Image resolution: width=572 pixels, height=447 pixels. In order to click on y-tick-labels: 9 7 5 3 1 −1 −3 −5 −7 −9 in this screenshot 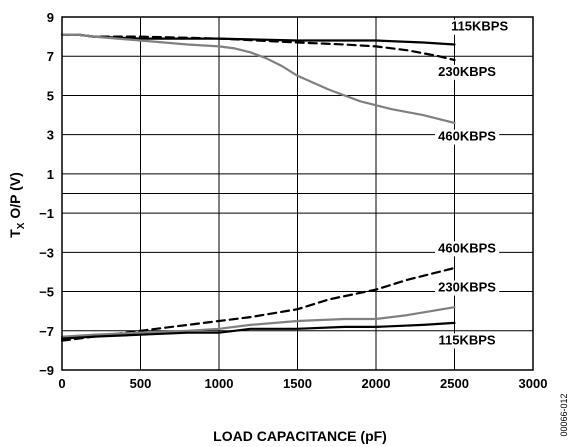, I will do `click(46, 194)`.